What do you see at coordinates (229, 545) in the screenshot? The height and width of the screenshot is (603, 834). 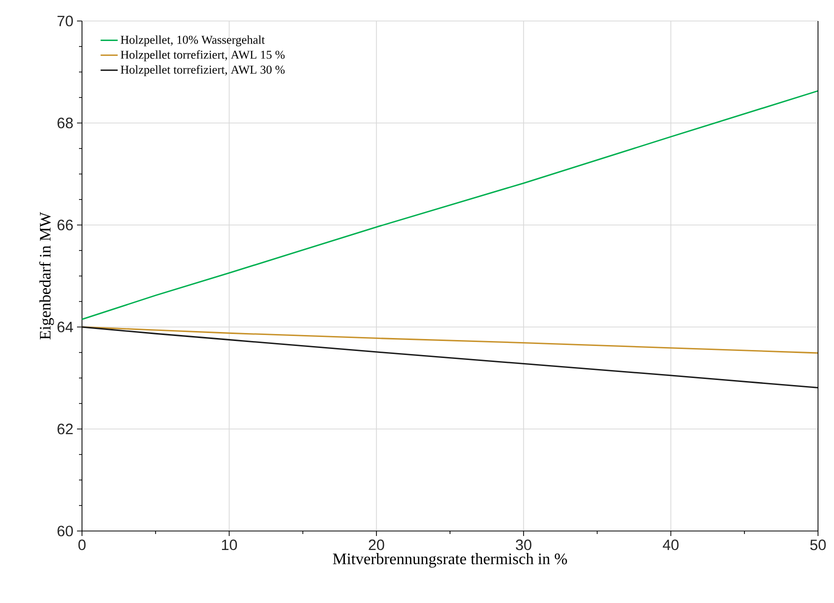 I see `x-tick-label: 10` at bounding box center [229, 545].